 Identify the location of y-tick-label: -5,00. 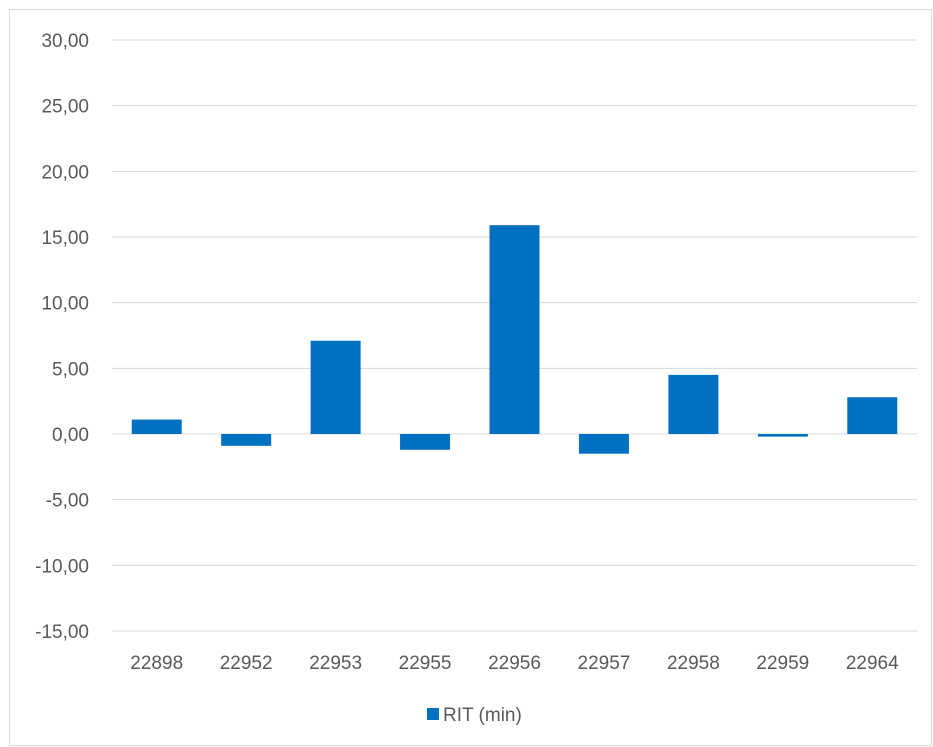
(67, 501).